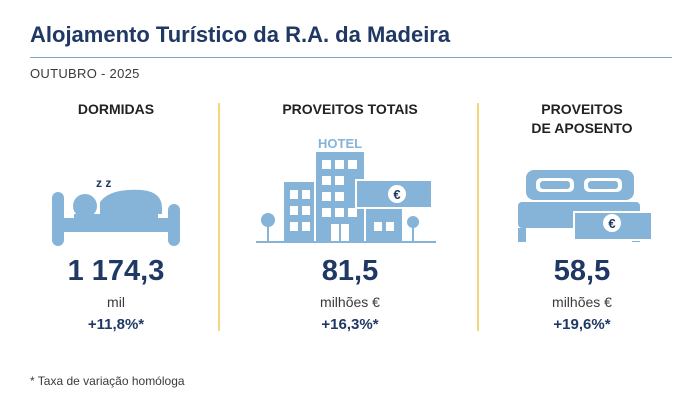  I want to click on hotel-sign: HOTEL, so click(340, 143).